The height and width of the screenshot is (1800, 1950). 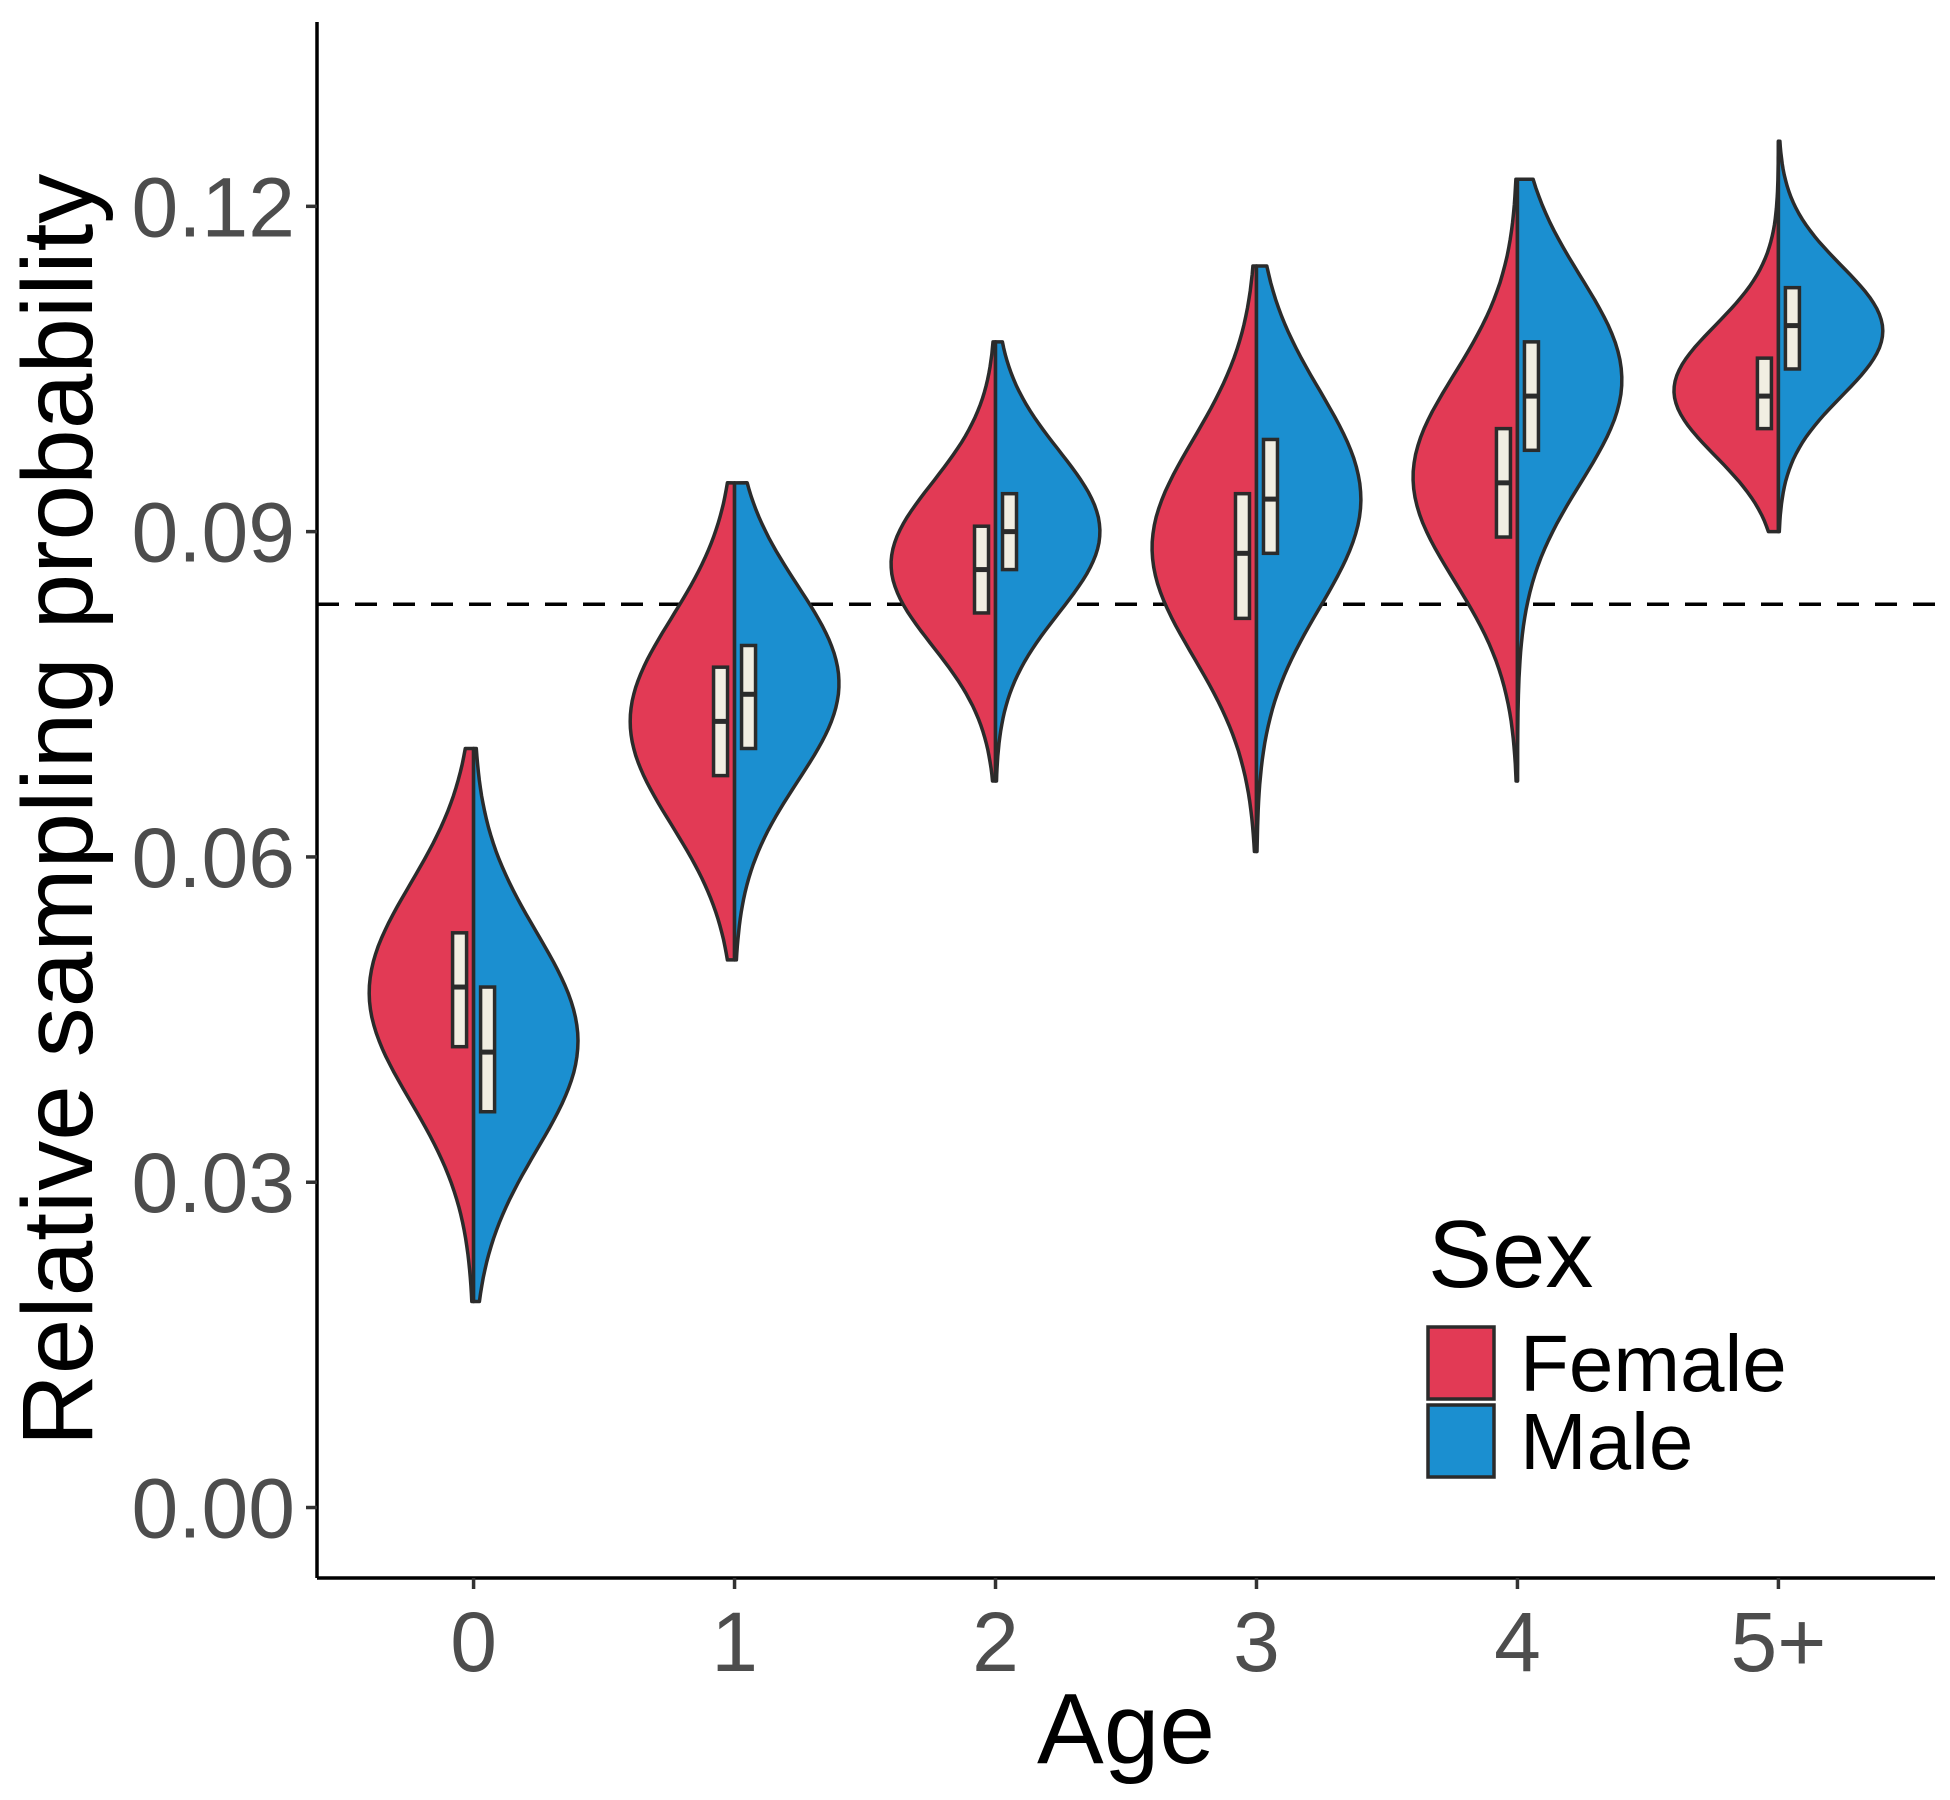 I want to click on legend-key-male, so click(x=1461, y=1441).